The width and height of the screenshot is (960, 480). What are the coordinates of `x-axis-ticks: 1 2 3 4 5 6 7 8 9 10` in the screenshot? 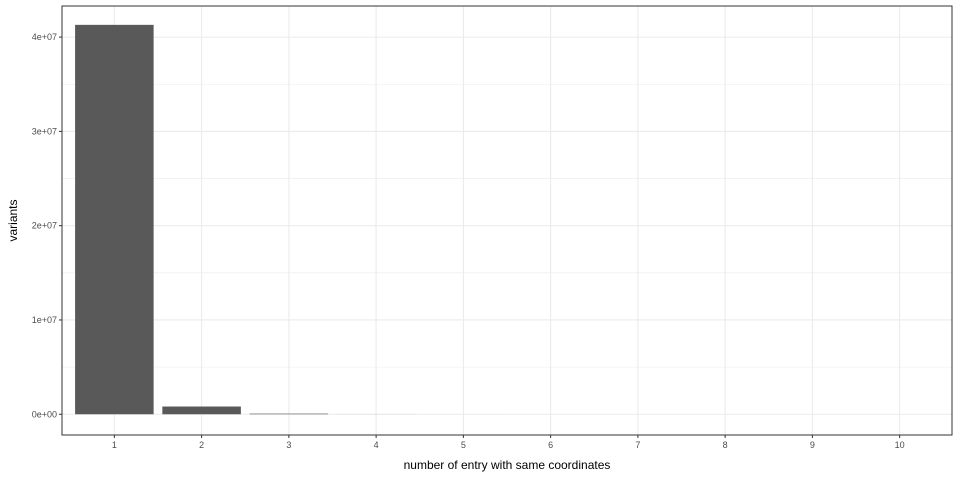 It's located at (508, 442).